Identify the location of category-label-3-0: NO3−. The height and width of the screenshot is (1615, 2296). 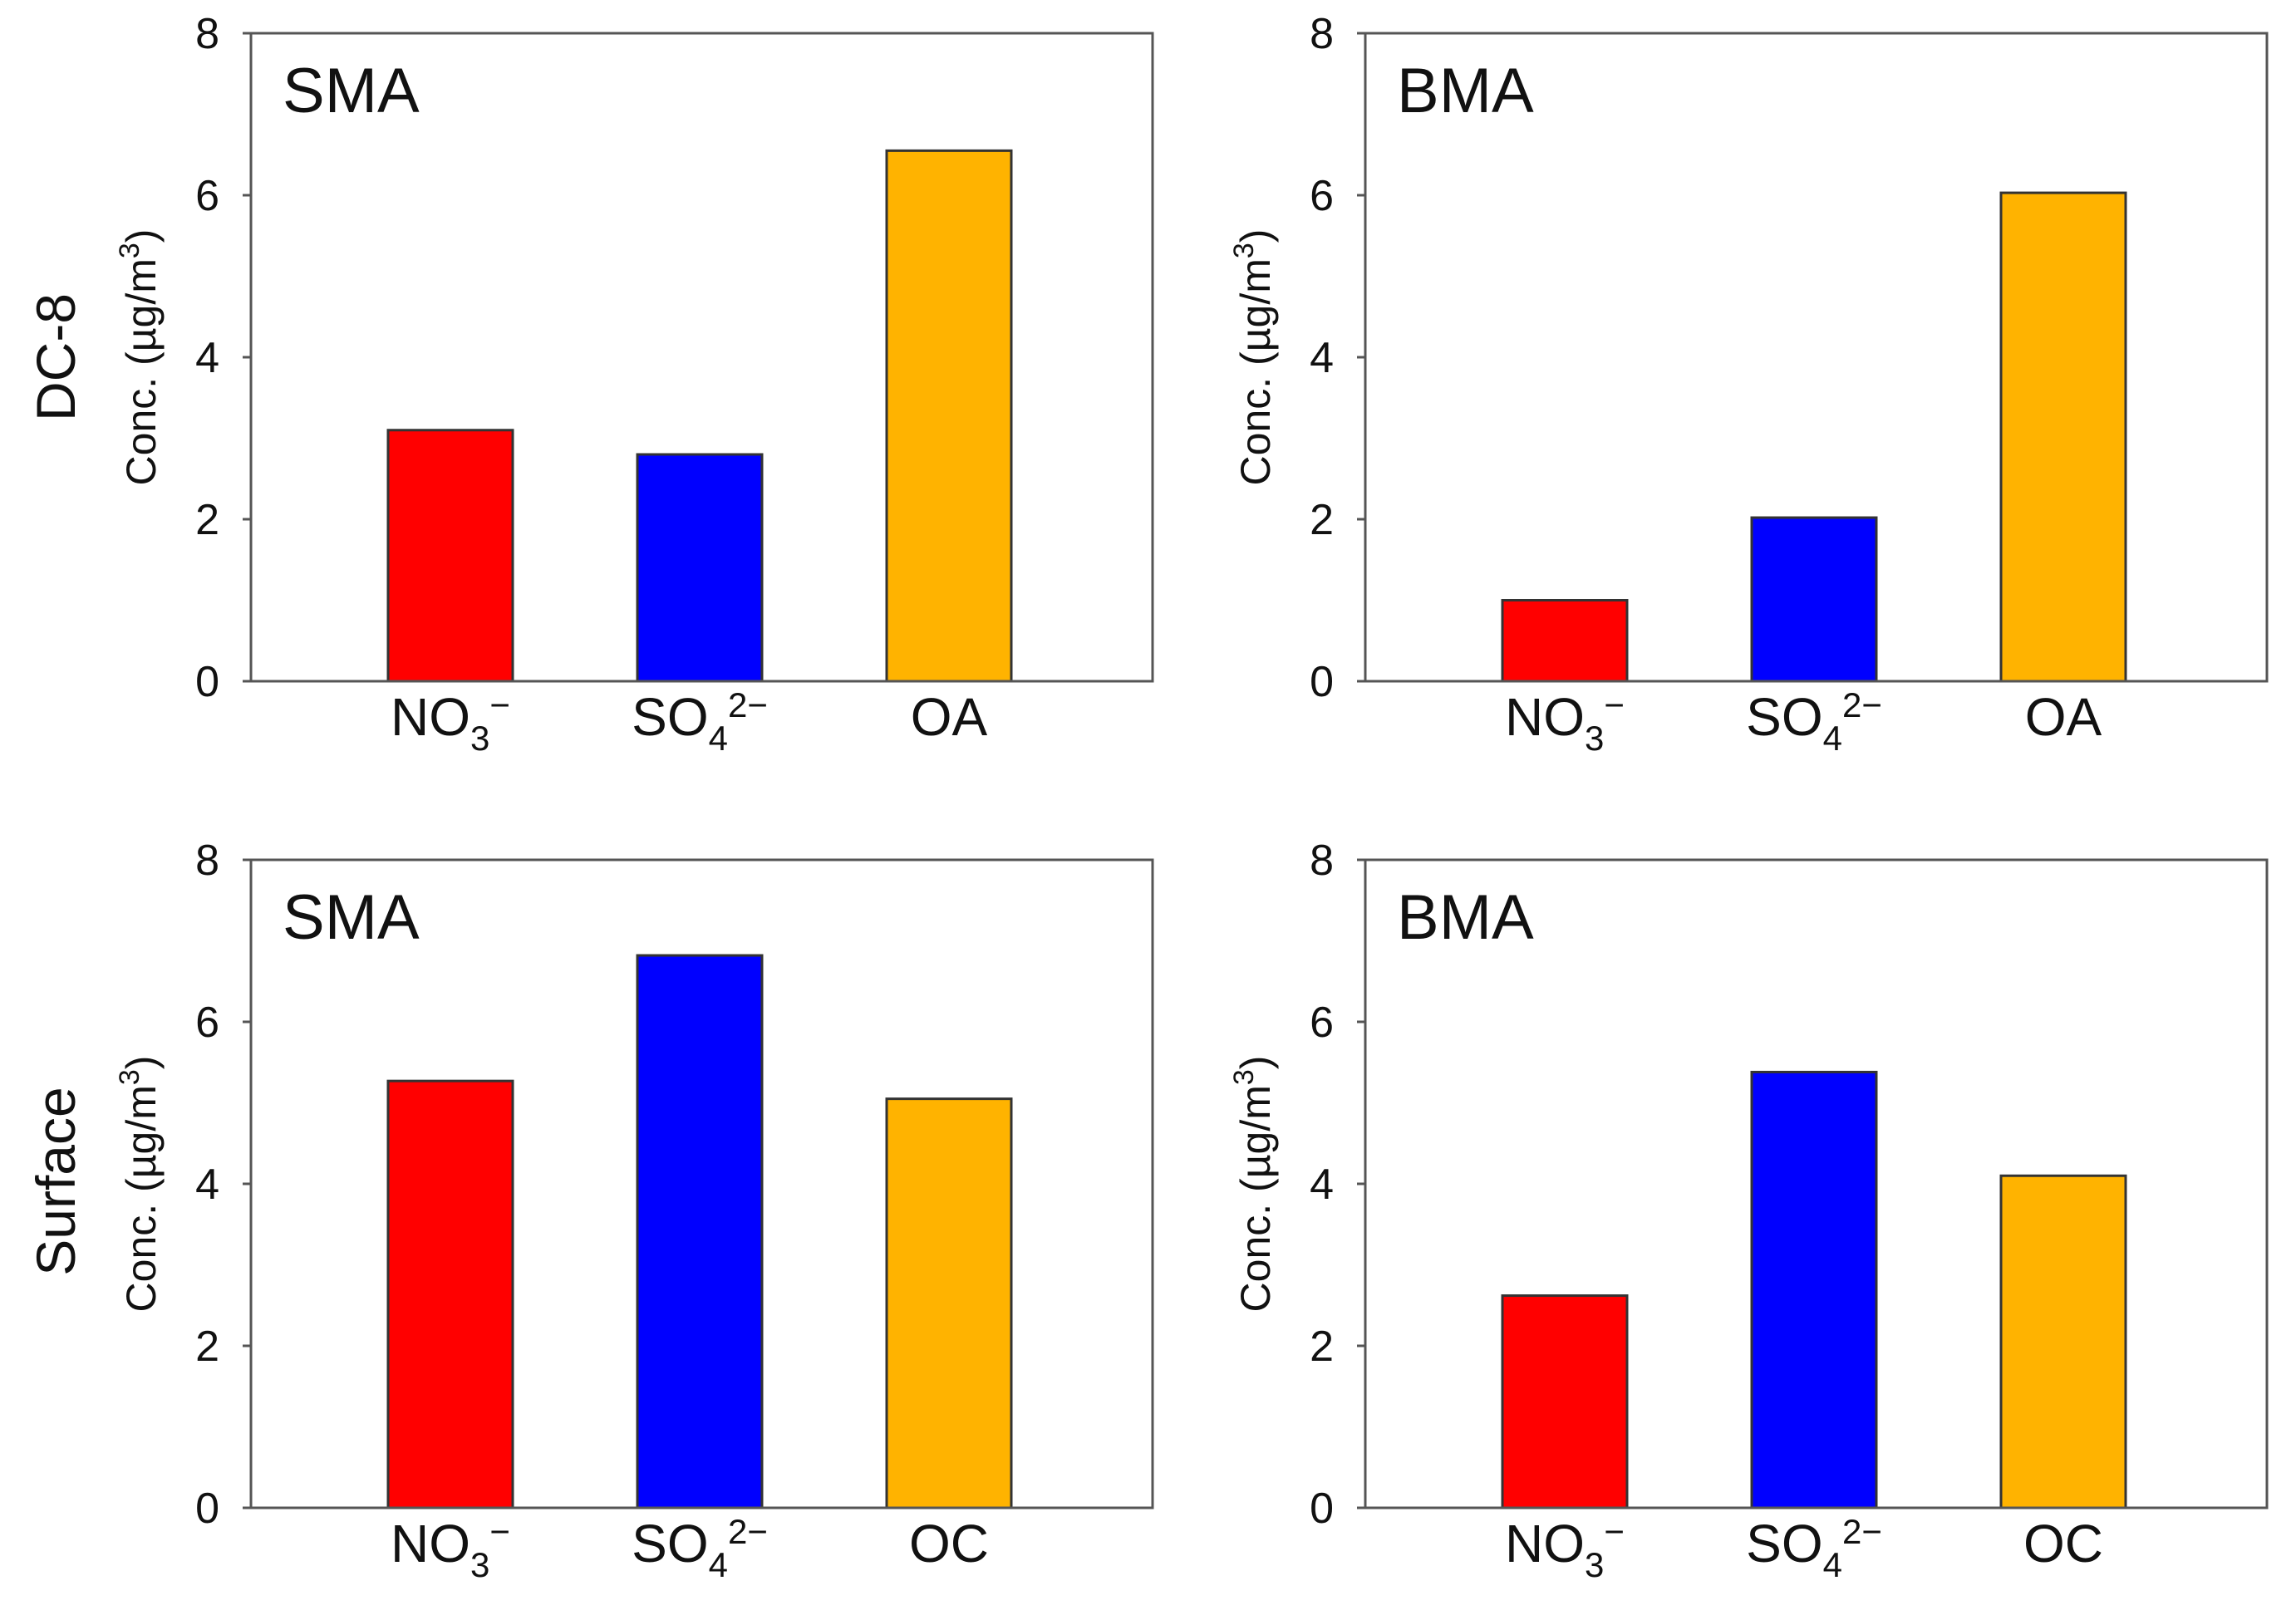
(1565, 1548).